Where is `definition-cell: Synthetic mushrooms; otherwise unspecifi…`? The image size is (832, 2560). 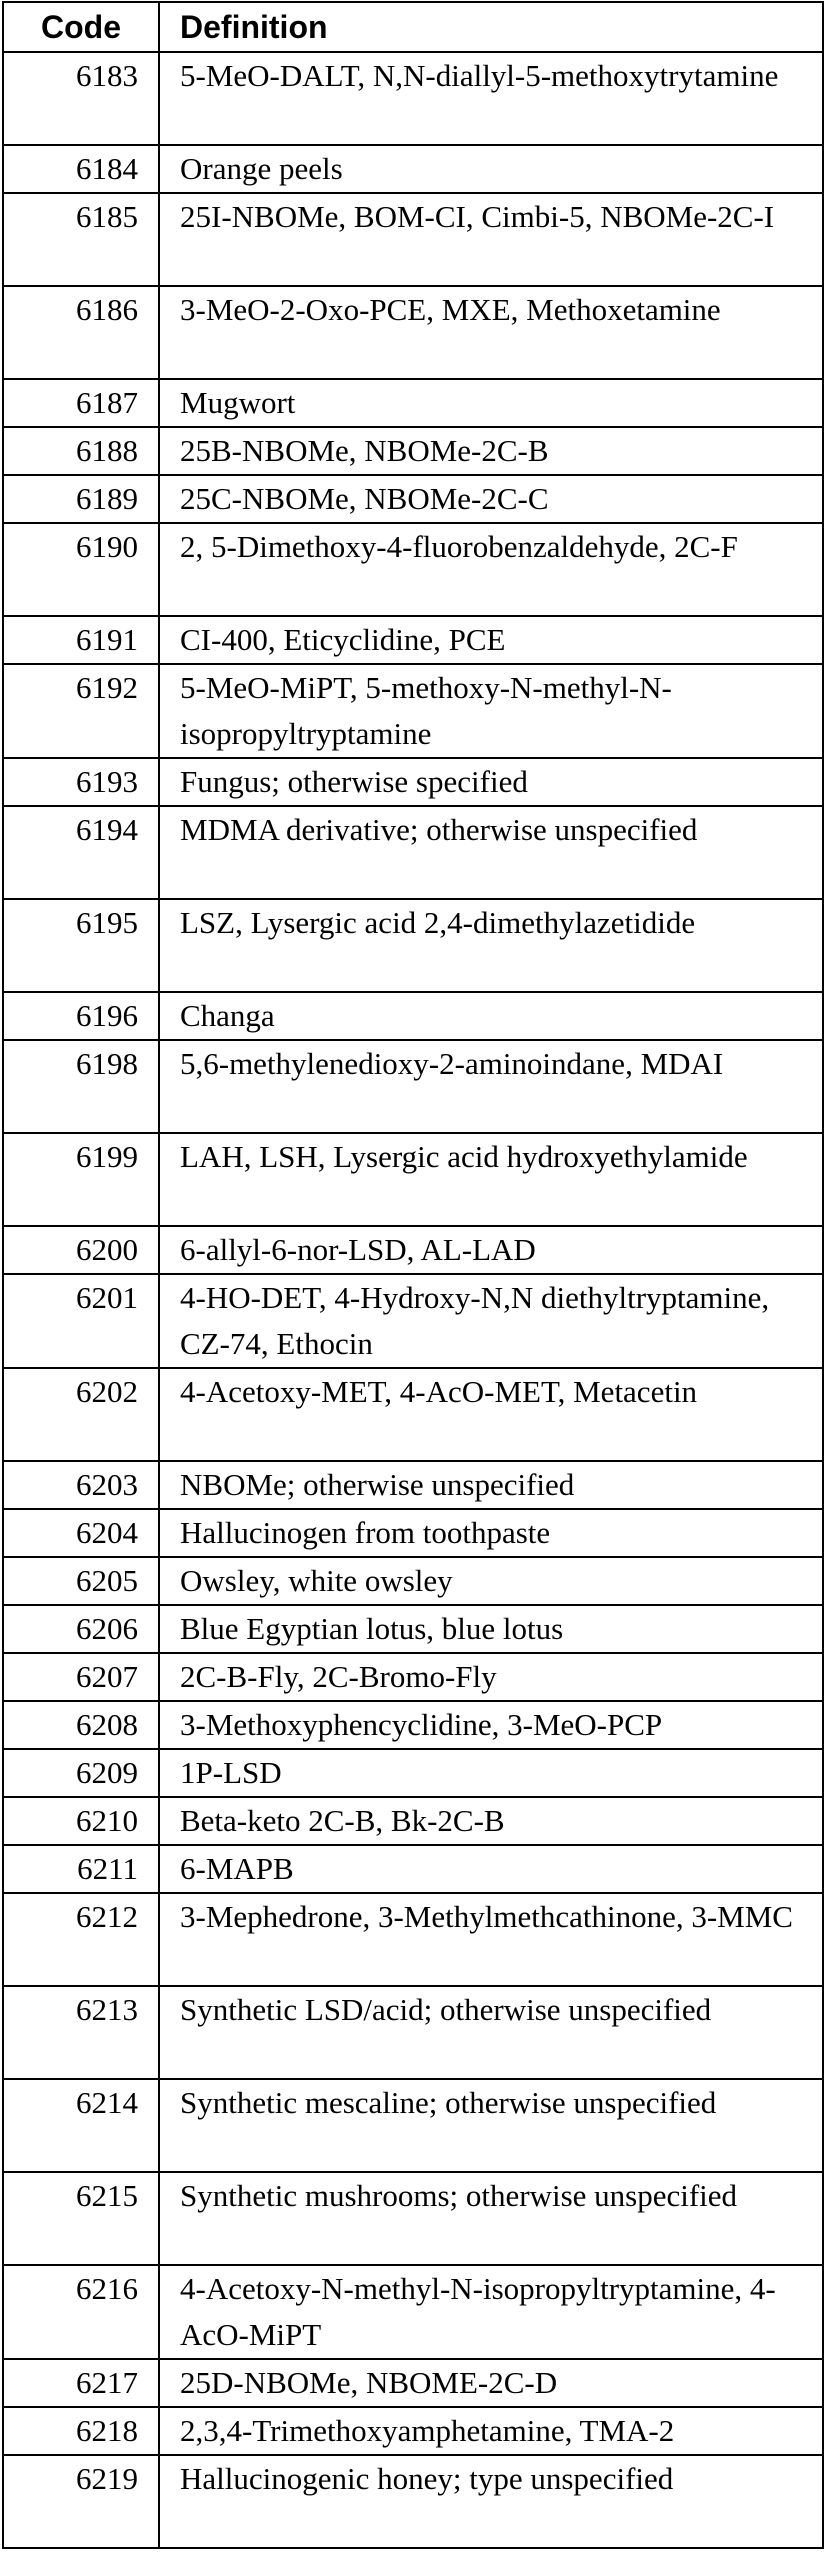 definition-cell: Synthetic mushrooms; otherwise unspecifi… is located at coordinates (491, 2218).